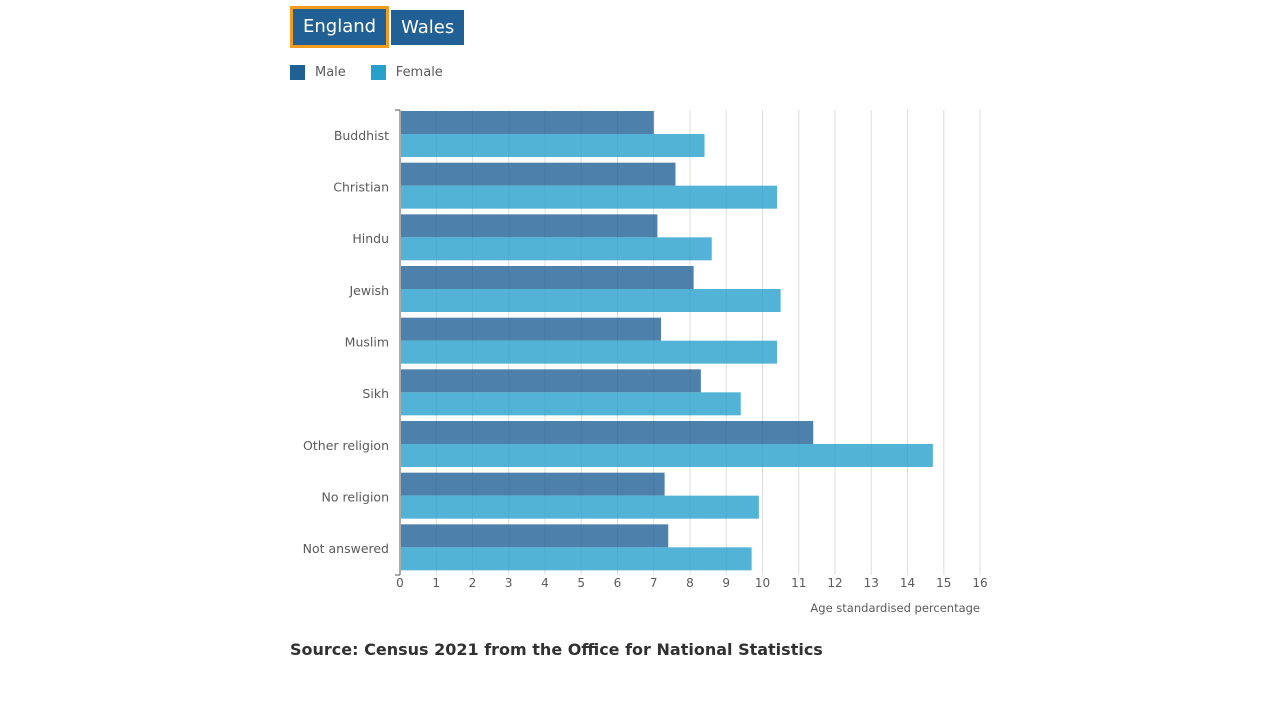 The height and width of the screenshot is (720, 1280). I want to click on x-tick-label: 2, so click(473, 583).